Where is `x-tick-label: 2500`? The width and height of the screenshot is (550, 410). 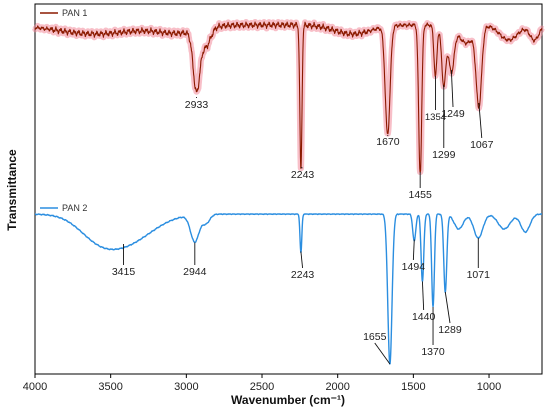 x-tick-label: 2500 is located at coordinates (262, 387).